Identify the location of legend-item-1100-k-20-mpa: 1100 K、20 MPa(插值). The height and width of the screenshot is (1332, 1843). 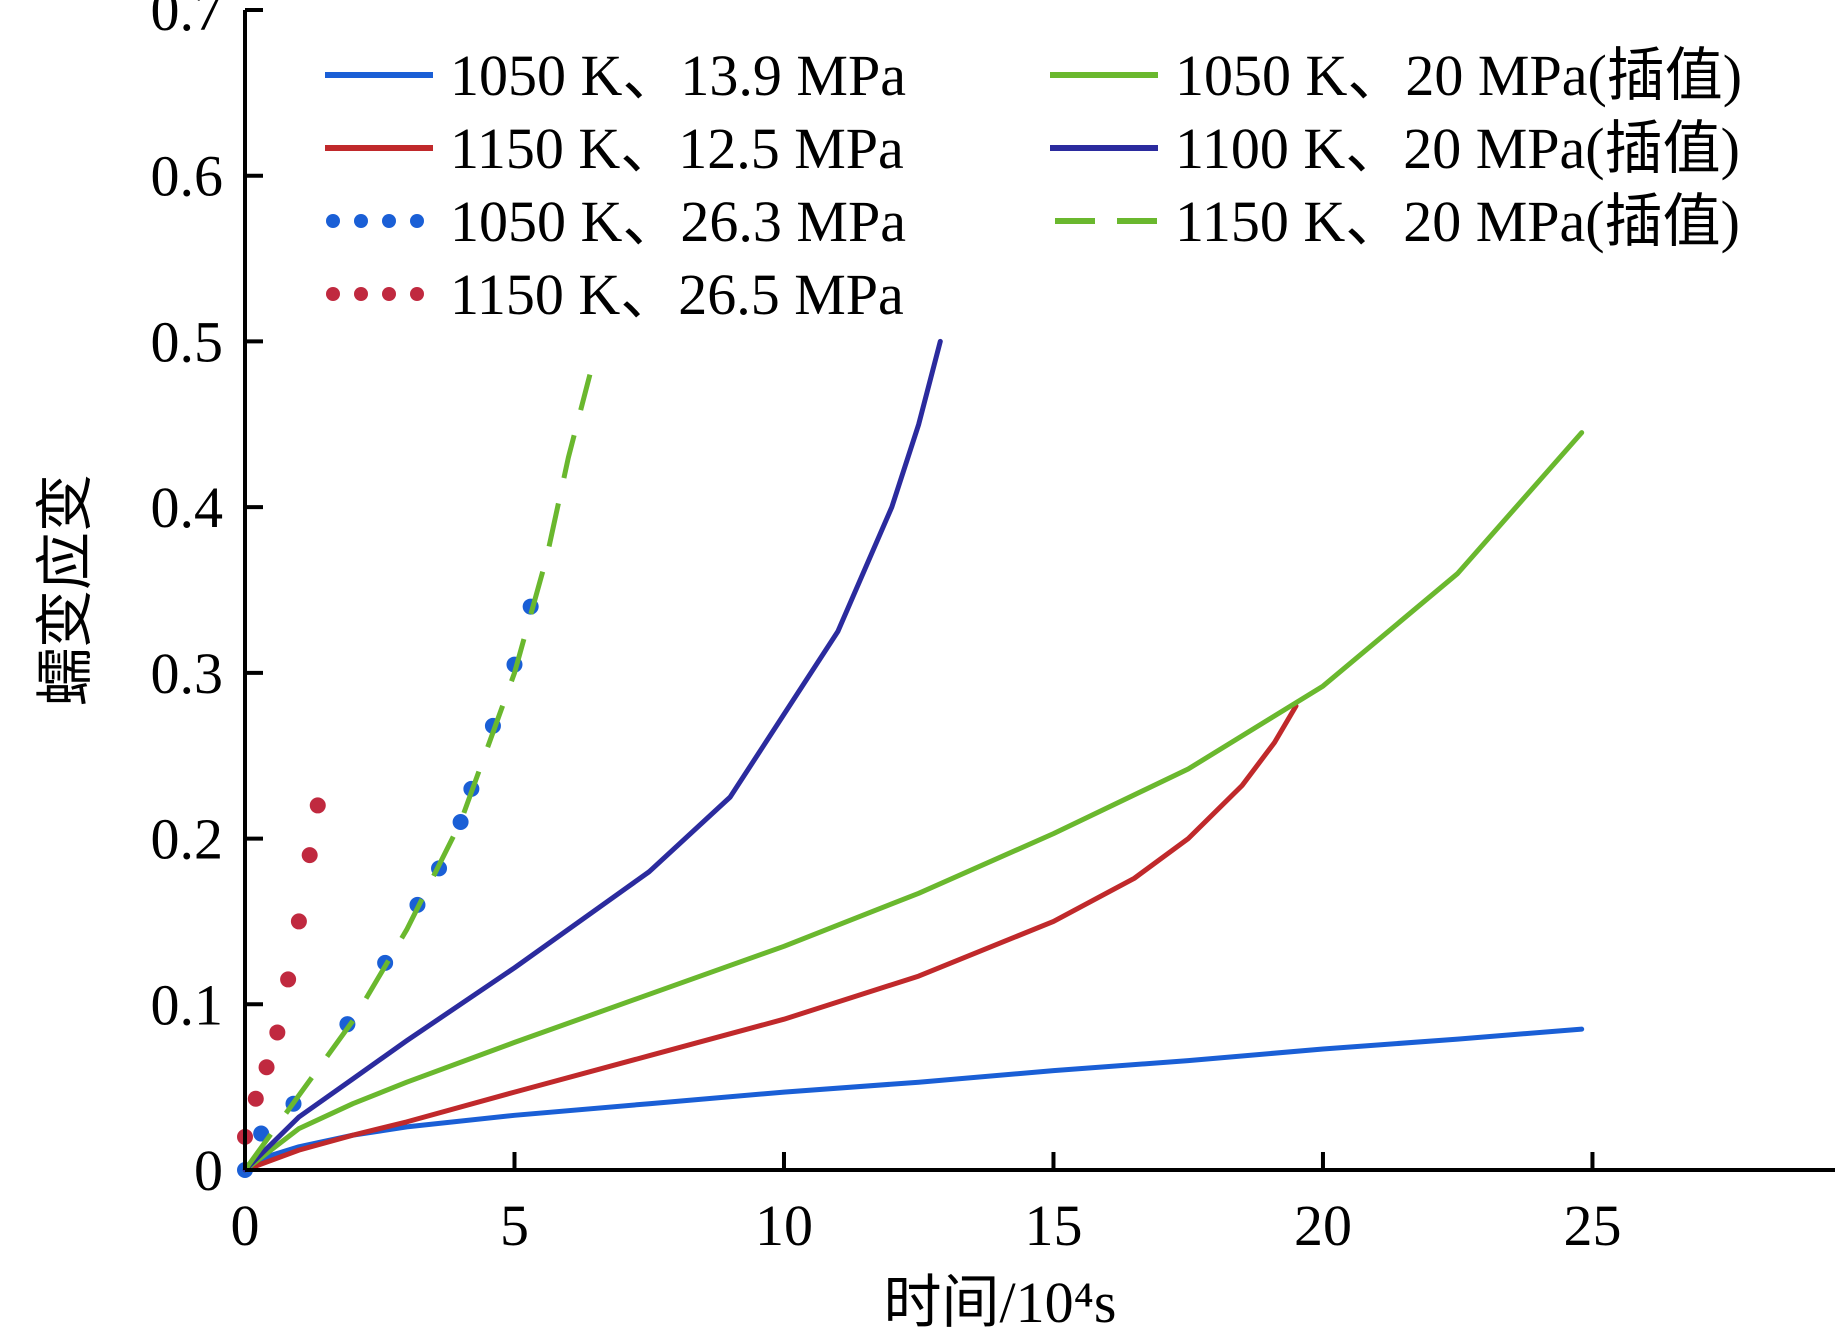
(1395, 148).